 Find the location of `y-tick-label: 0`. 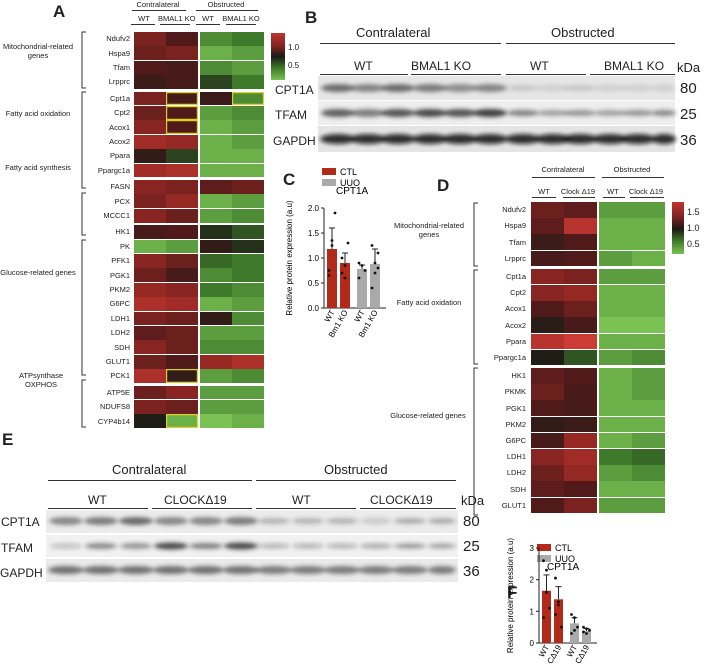

y-tick-label: 0 is located at coordinates (532, 643).